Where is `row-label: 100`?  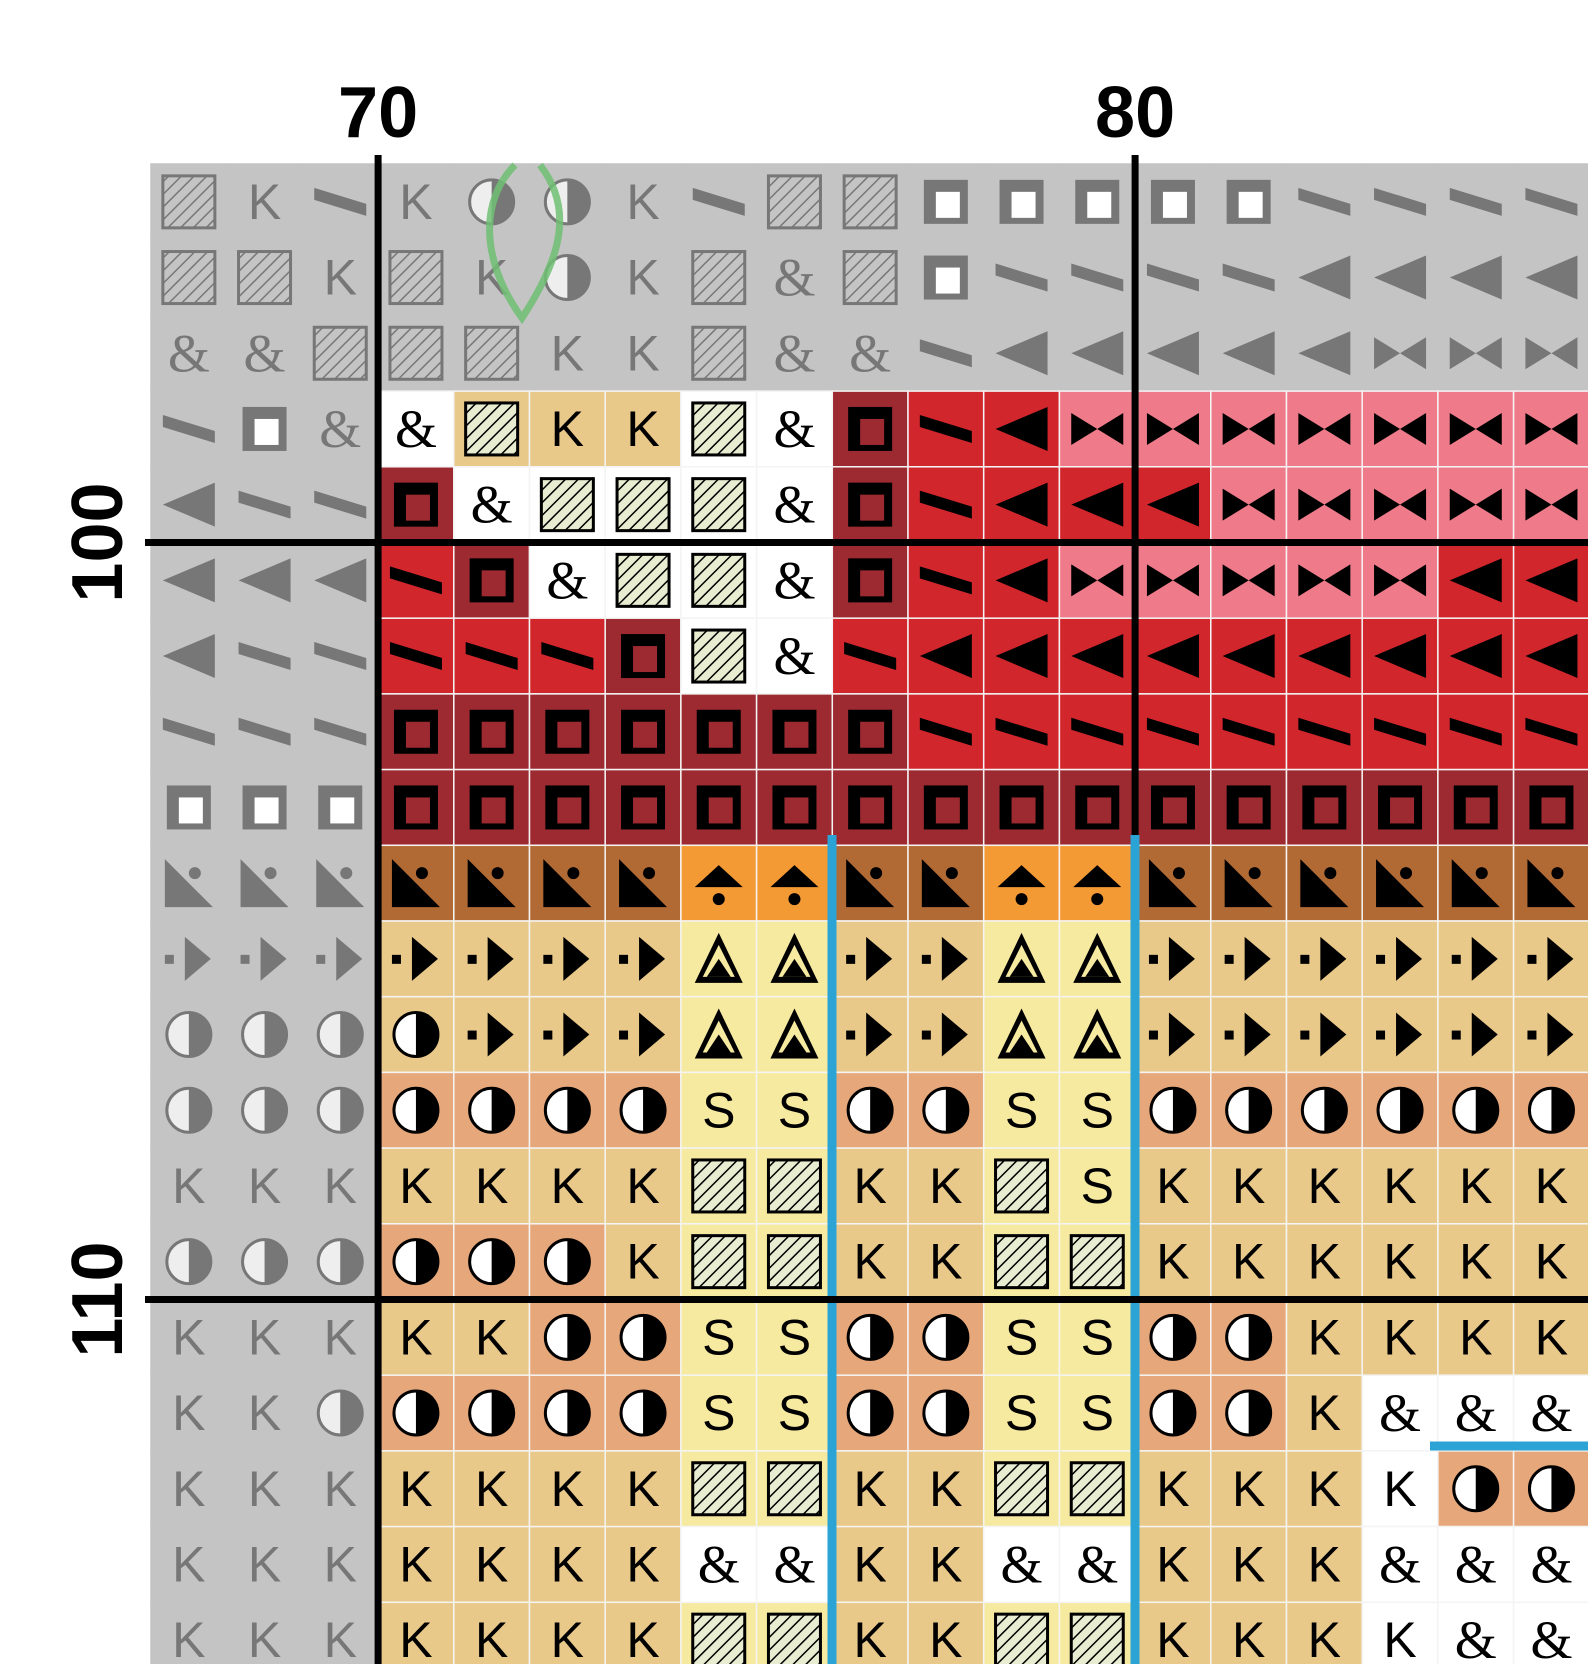 row-label: 100 is located at coordinates (98, 542).